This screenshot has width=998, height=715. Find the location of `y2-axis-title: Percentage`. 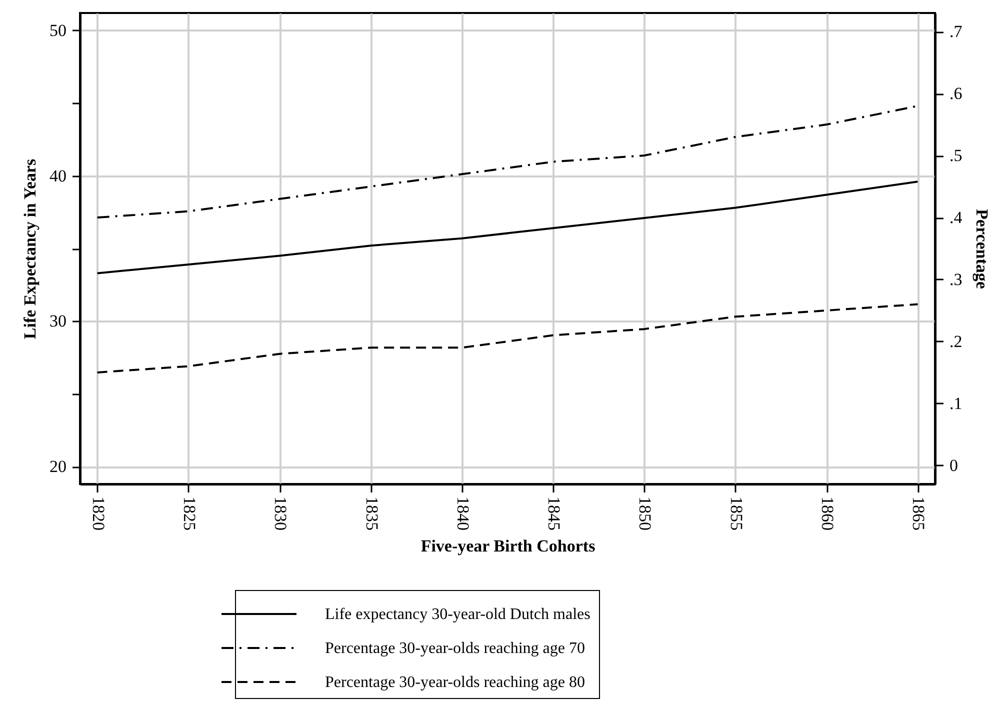

y2-axis-title: Percentage is located at coordinates (982, 249).